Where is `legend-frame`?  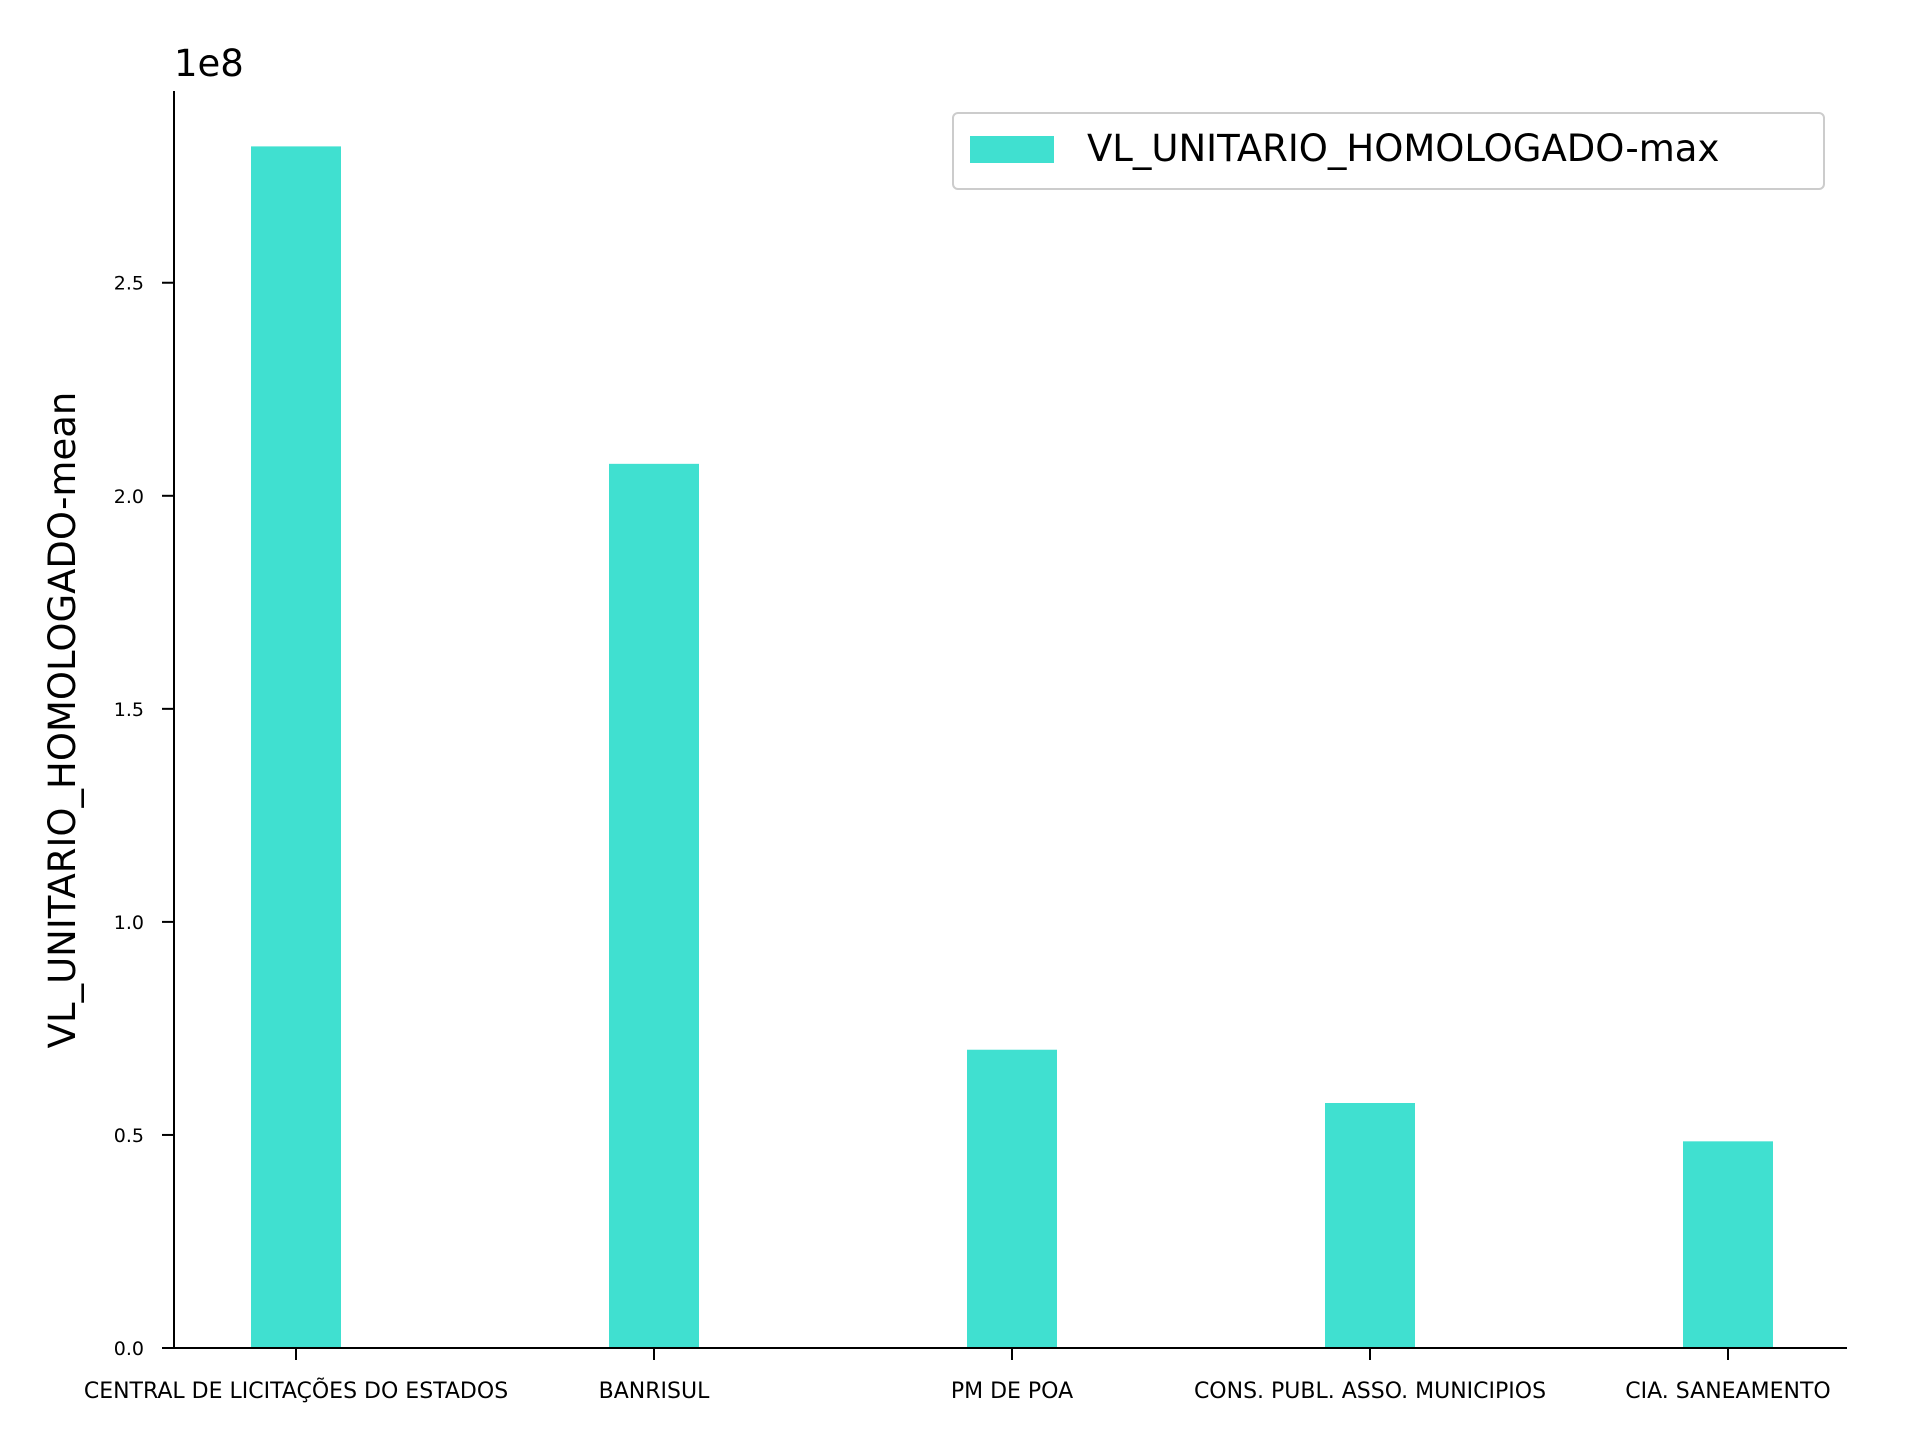
legend-frame is located at coordinates (1388, 151).